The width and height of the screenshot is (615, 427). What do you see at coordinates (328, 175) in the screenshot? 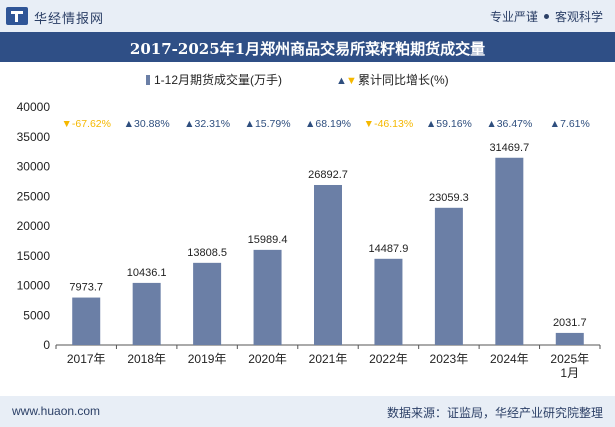
I see `bar-value-label: 26892.7` at bounding box center [328, 175].